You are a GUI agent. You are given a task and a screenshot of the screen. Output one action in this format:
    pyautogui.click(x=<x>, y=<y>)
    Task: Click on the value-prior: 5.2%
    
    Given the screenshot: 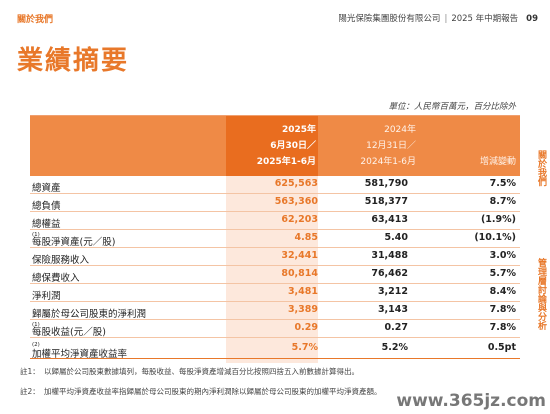 What is the action you would take?
    pyautogui.click(x=394, y=347)
    